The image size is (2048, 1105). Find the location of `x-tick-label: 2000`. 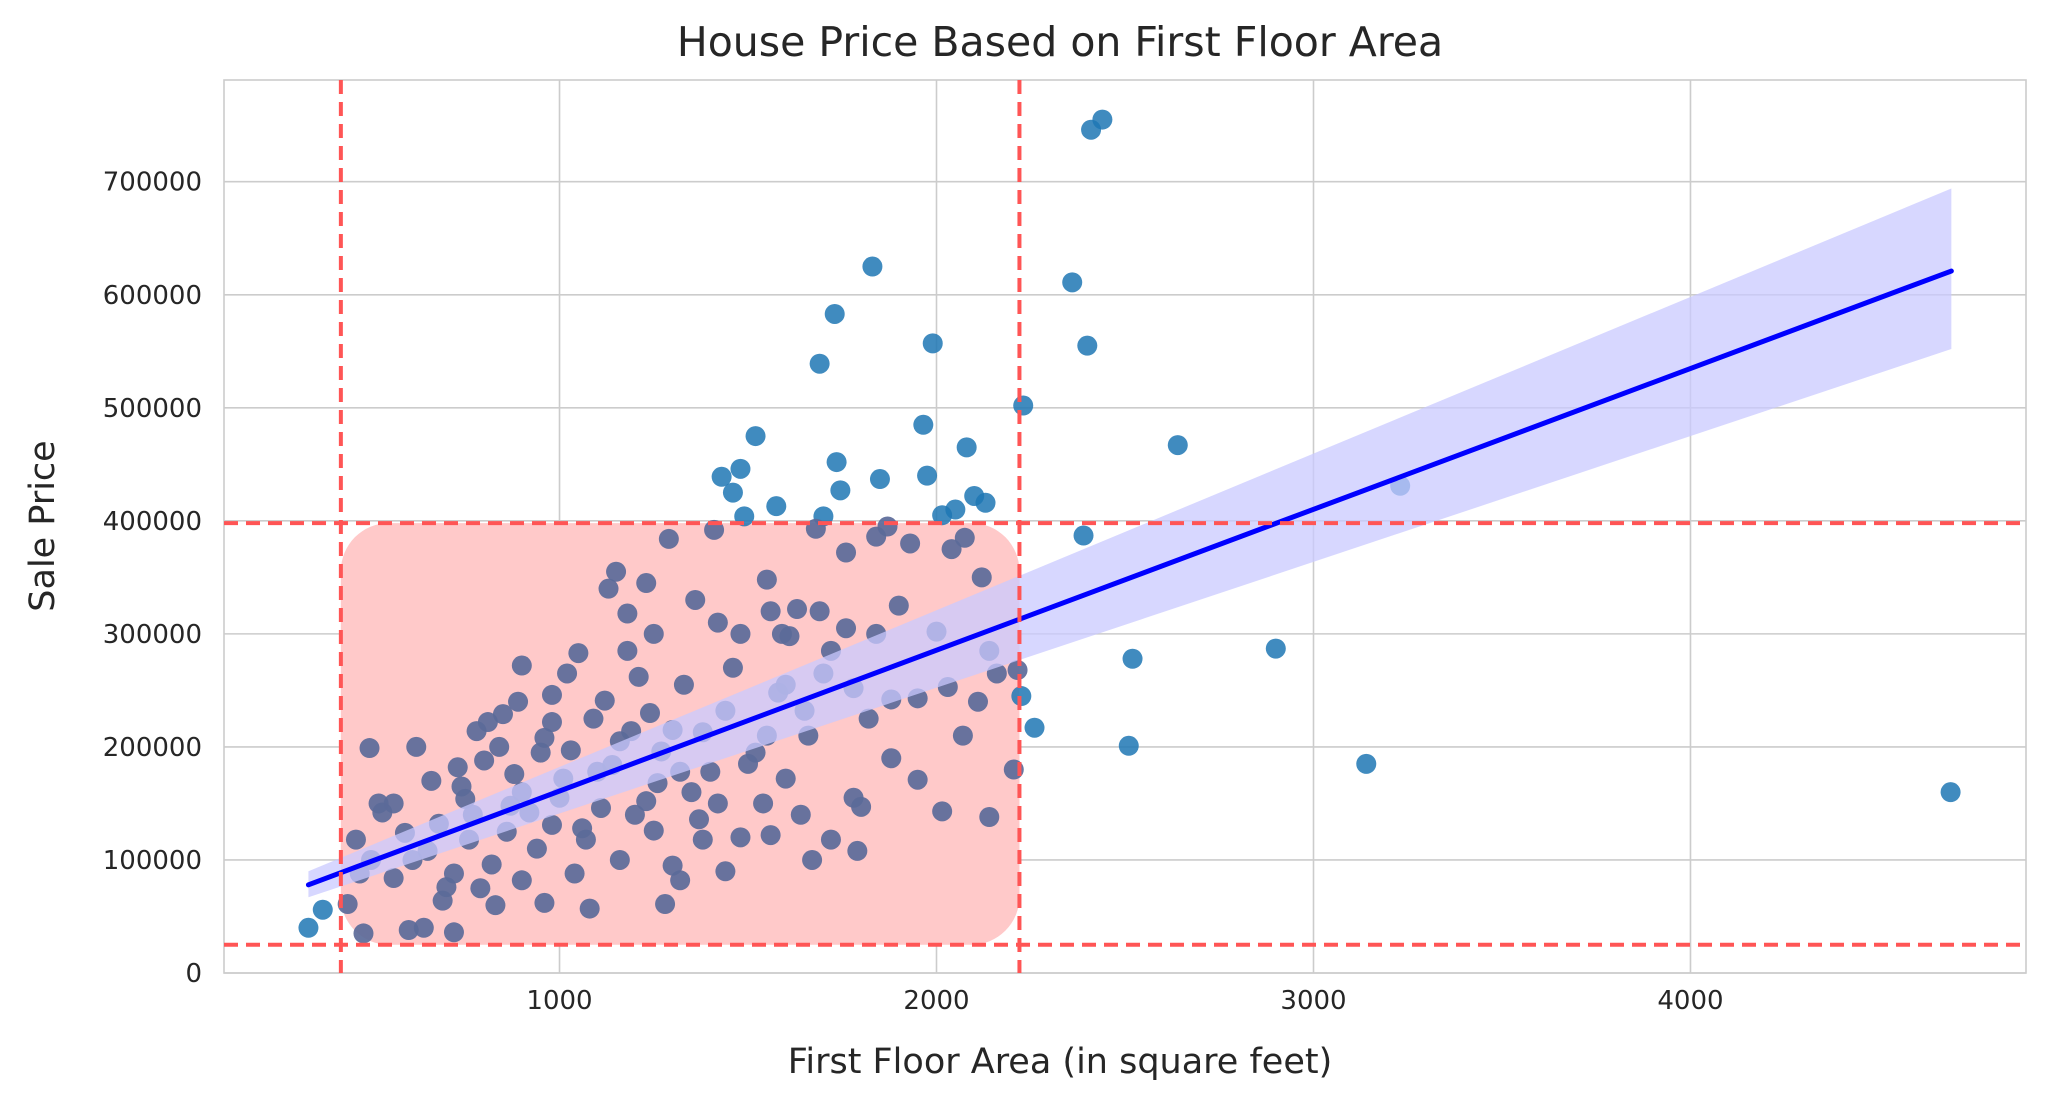

x-tick-label: 2000 is located at coordinates (936, 1001).